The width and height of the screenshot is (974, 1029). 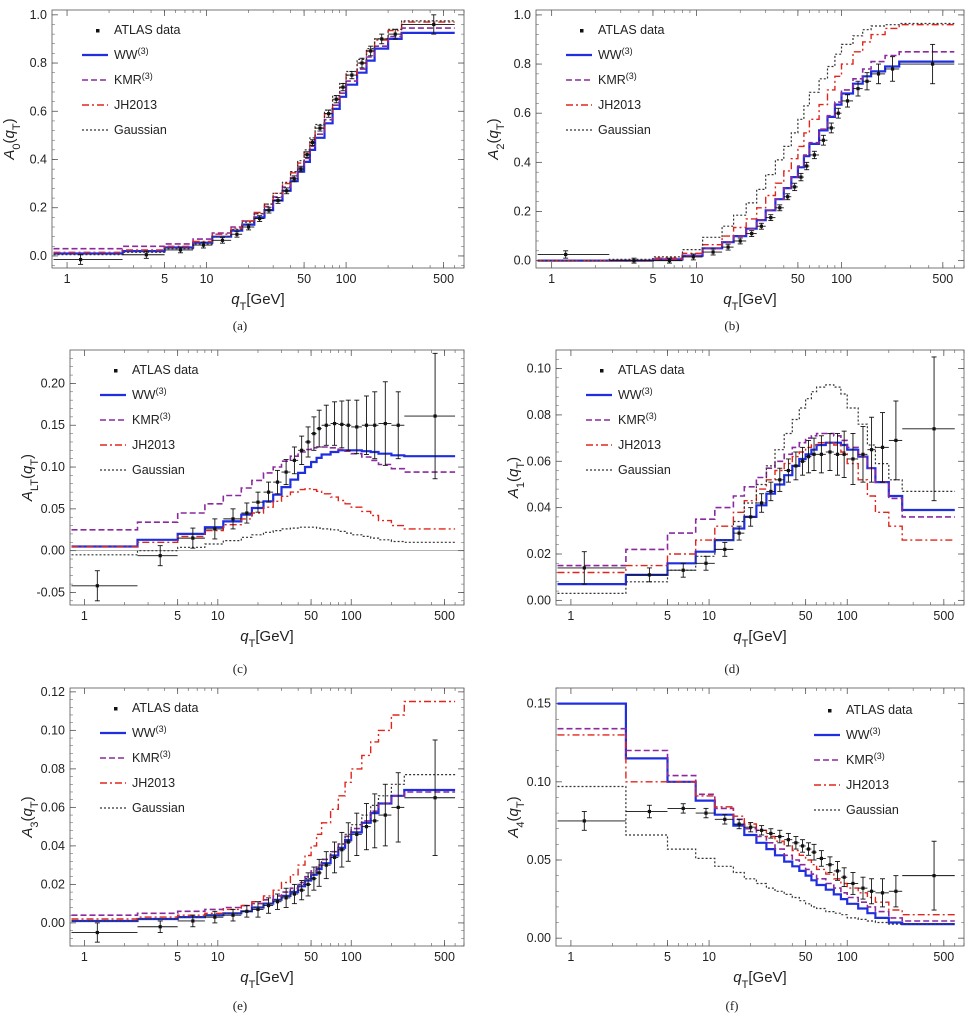 What do you see at coordinates (639, 445) in the screenshot?
I see `legend-jh-label-base: JH2013` at bounding box center [639, 445].